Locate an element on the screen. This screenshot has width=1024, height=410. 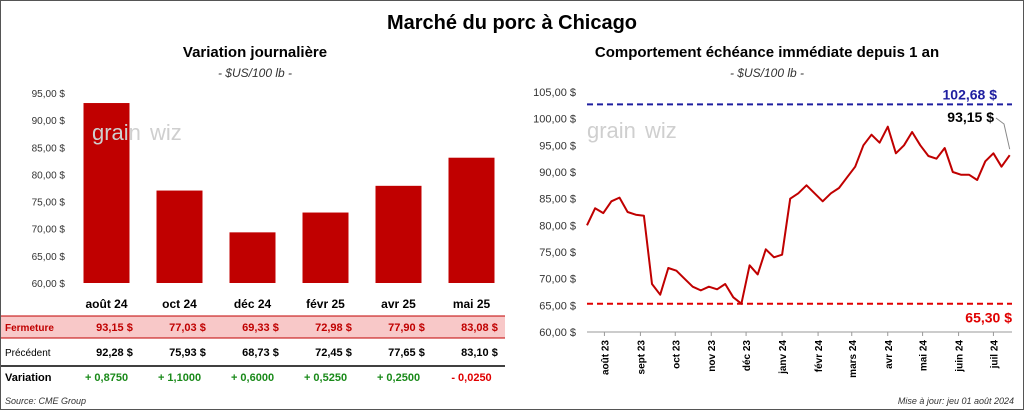
table-cell: 77,65 $ is located at coordinates (406, 353).